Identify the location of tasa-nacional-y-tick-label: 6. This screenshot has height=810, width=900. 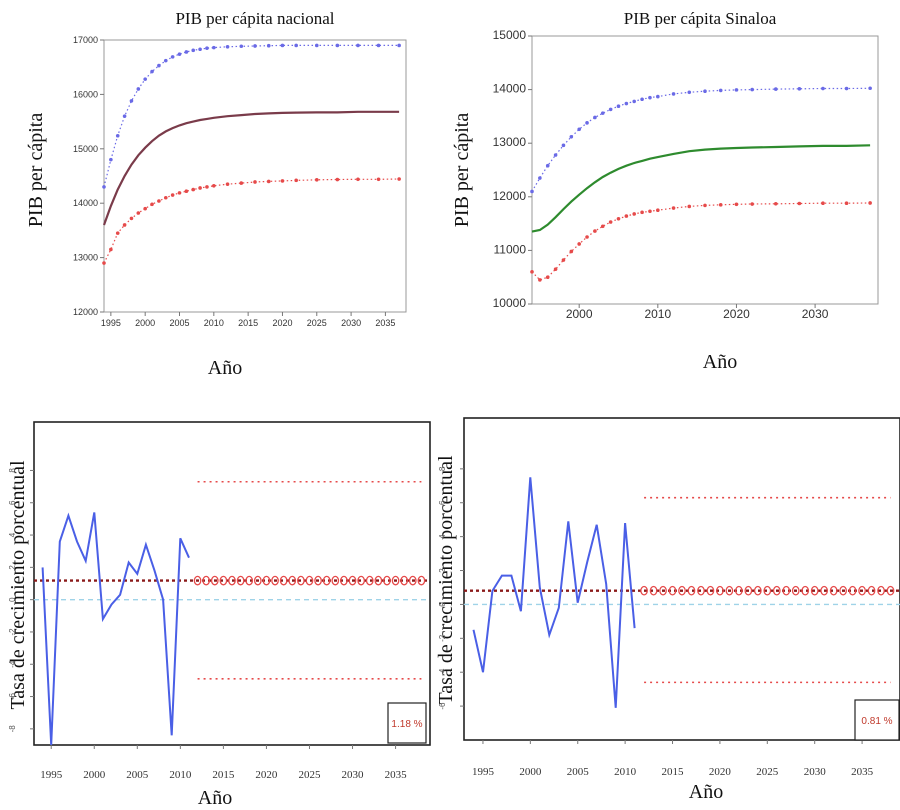
(12, 502).